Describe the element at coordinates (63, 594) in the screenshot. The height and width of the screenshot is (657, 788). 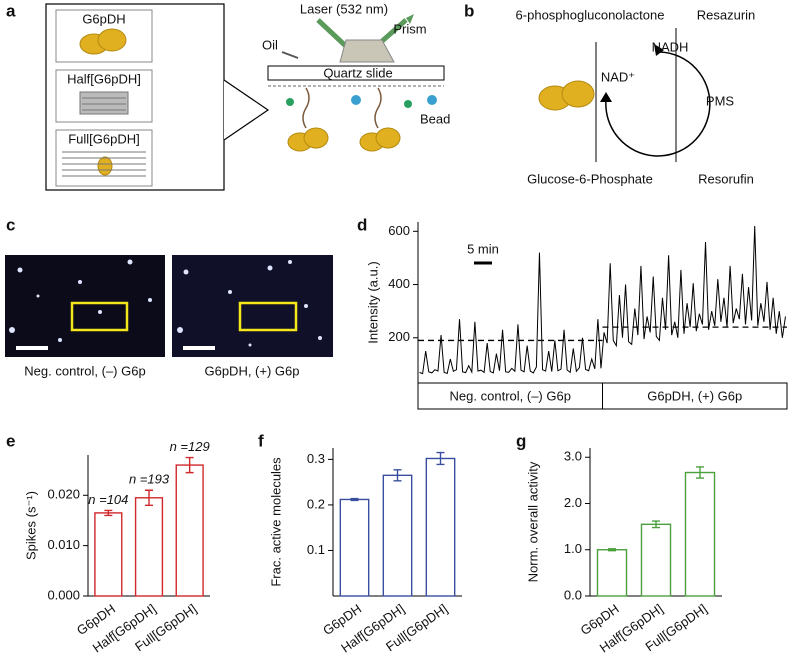
I see `y-tick-label: 0.000` at that location.